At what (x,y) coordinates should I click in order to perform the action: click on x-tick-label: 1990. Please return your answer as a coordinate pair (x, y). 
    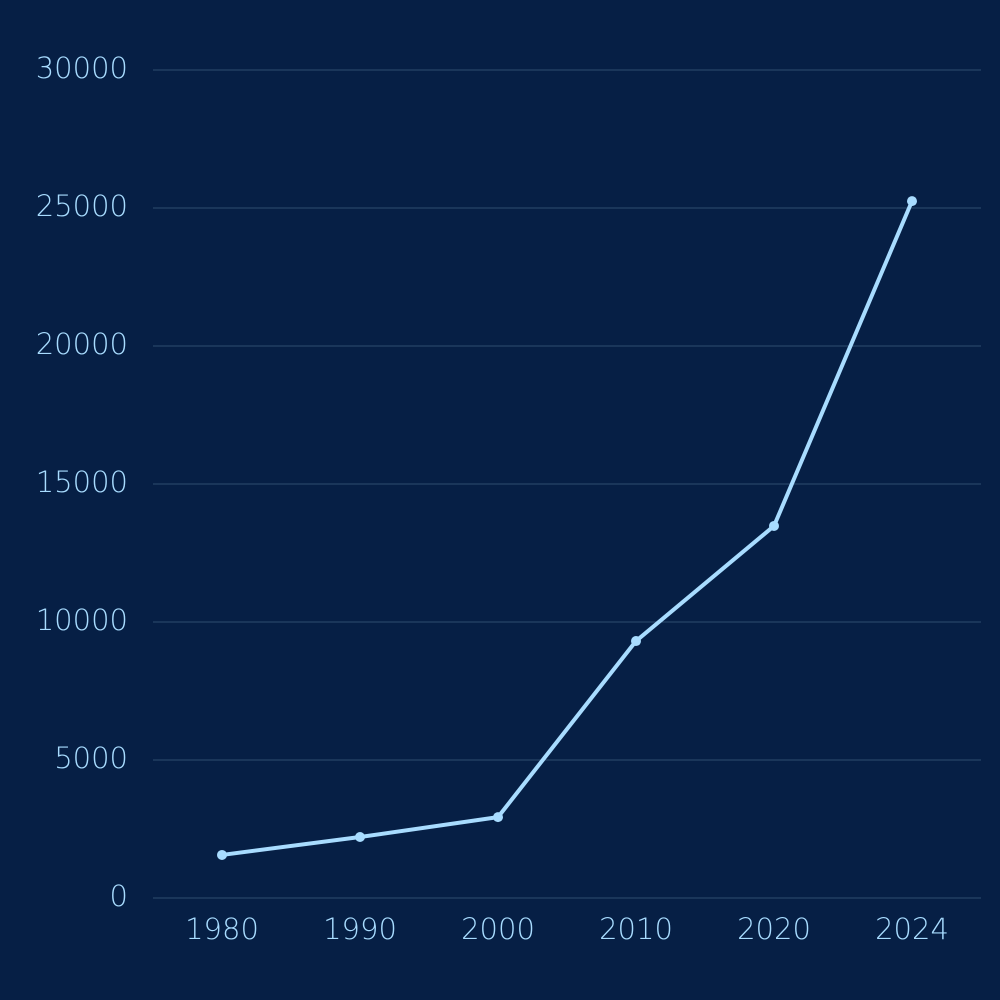
    Looking at the image, I should click on (360, 929).